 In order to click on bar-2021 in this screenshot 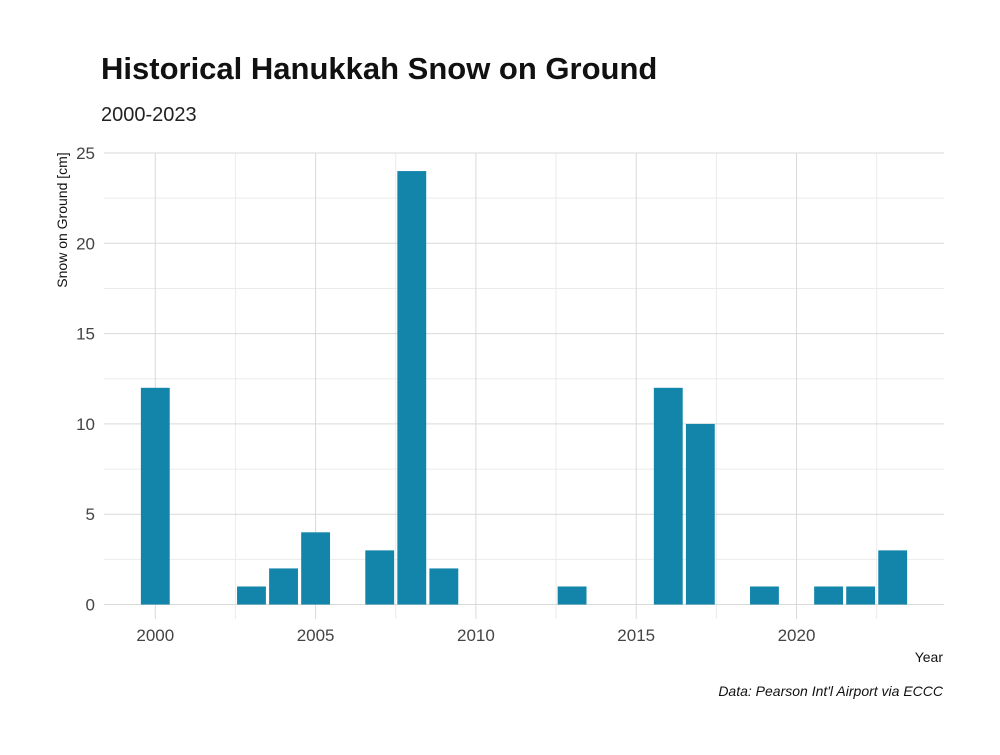, I will do `click(829, 595)`.